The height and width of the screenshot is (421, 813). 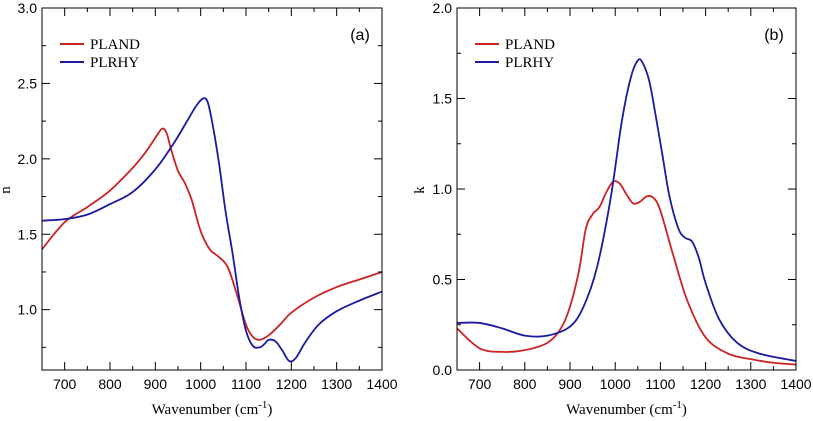 What do you see at coordinates (28, 234) in the screenshot?
I see `y-tick-label-a: 1.5` at bounding box center [28, 234].